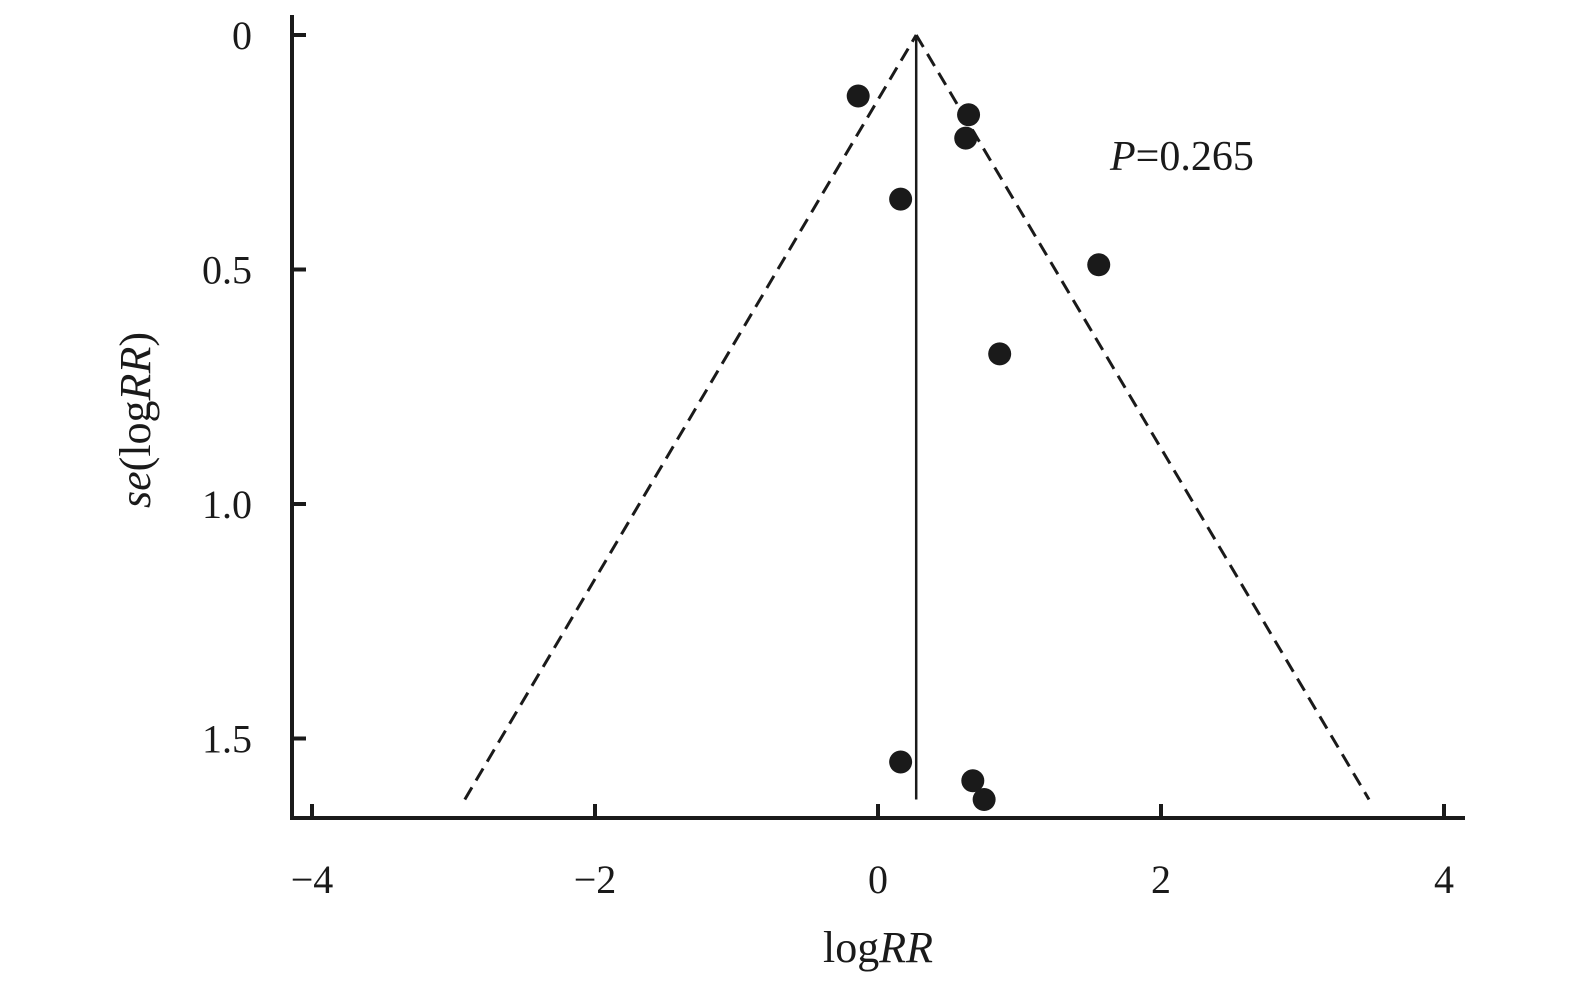 This screenshot has width=1575, height=990. Describe the element at coordinates (1161, 879) in the screenshot. I see `x-tick-label: 2` at that location.